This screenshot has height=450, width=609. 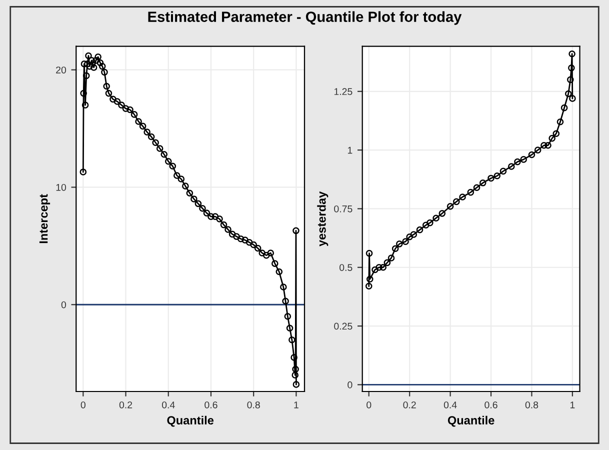 What do you see at coordinates (322, 218) in the screenshot?
I see `y-axis-title: yesterday` at bounding box center [322, 218].